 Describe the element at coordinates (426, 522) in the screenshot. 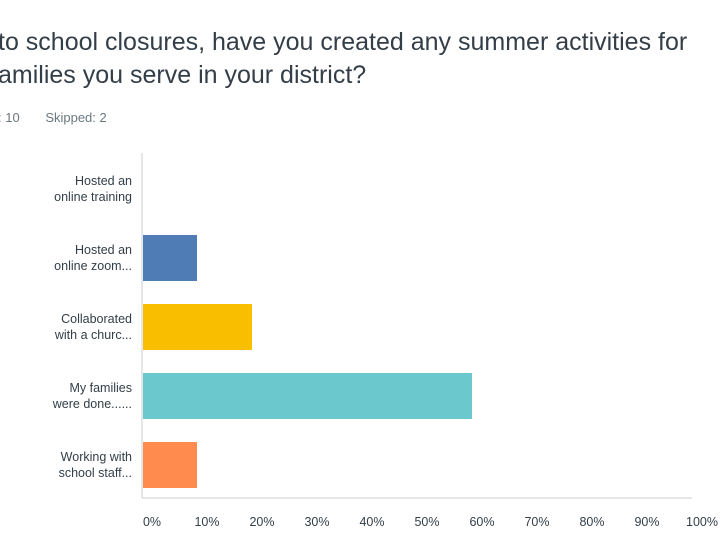

I see `x-tick-50pct: 50%` at that location.